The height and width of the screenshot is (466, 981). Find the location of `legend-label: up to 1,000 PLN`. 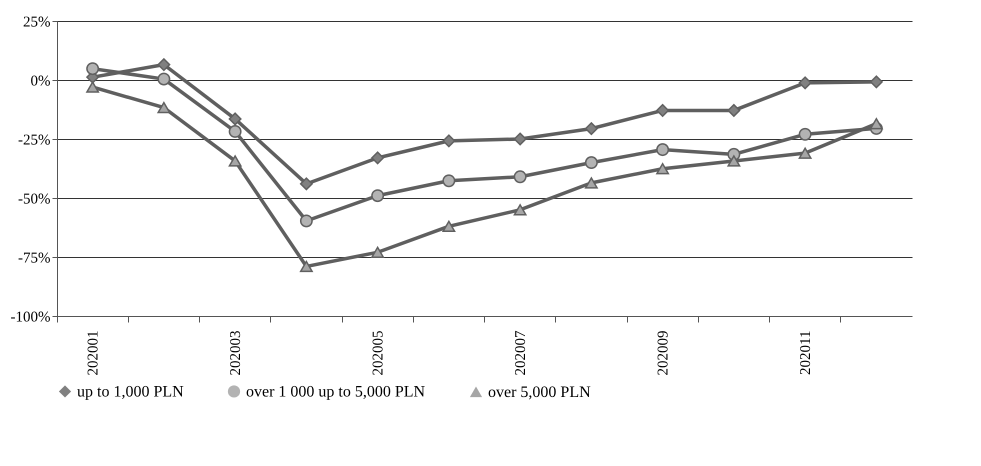

legend-label: up to 1,000 PLN is located at coordinates (130, 391).